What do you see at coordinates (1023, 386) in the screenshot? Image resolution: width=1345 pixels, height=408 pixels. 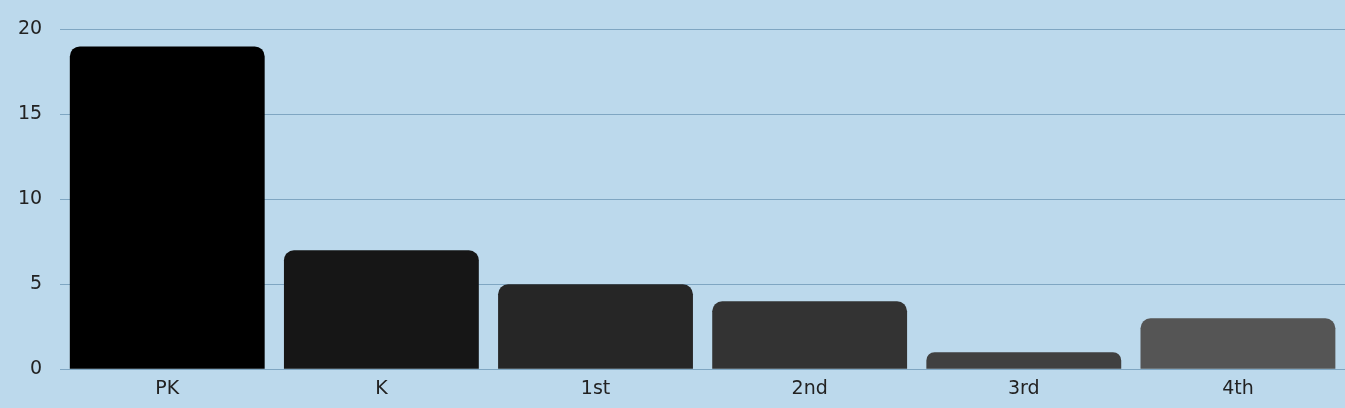 I see `x-tick-label: 3rd` at bounding box center [1023, 386].